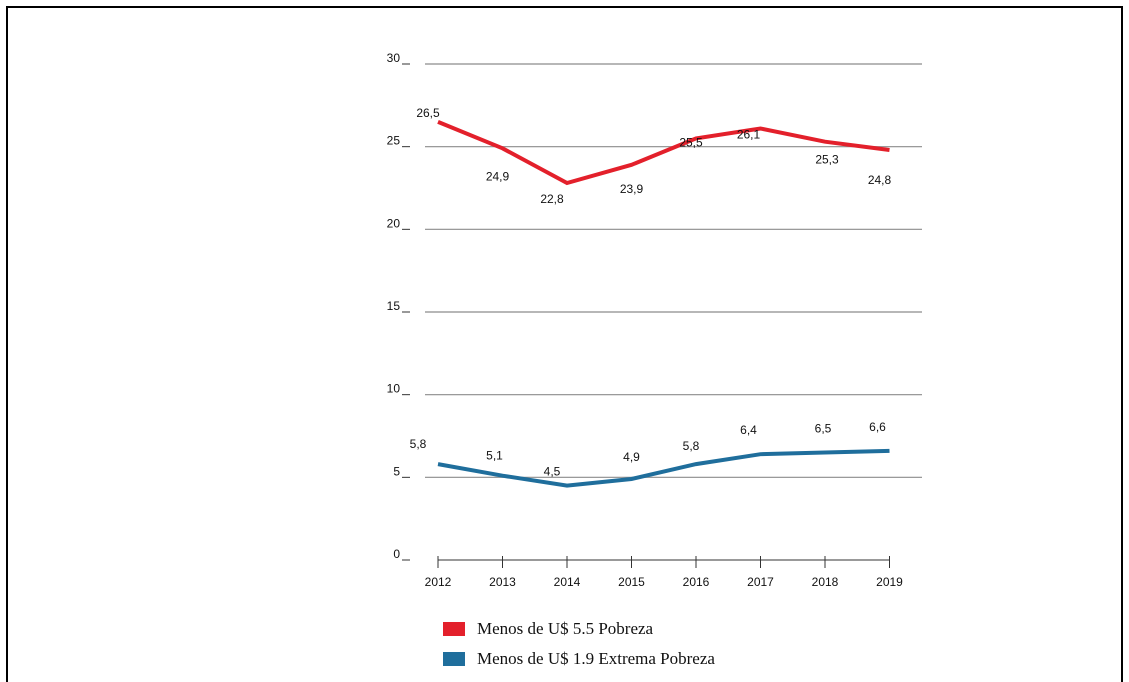  I want to click on y-tick-label: 30, so click(394, 58).